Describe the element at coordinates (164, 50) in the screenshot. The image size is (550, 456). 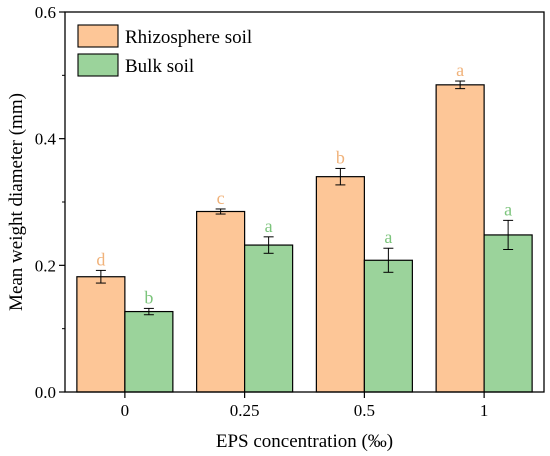
I see `legend: Rhizosphere soil Bulk soil` at that location.